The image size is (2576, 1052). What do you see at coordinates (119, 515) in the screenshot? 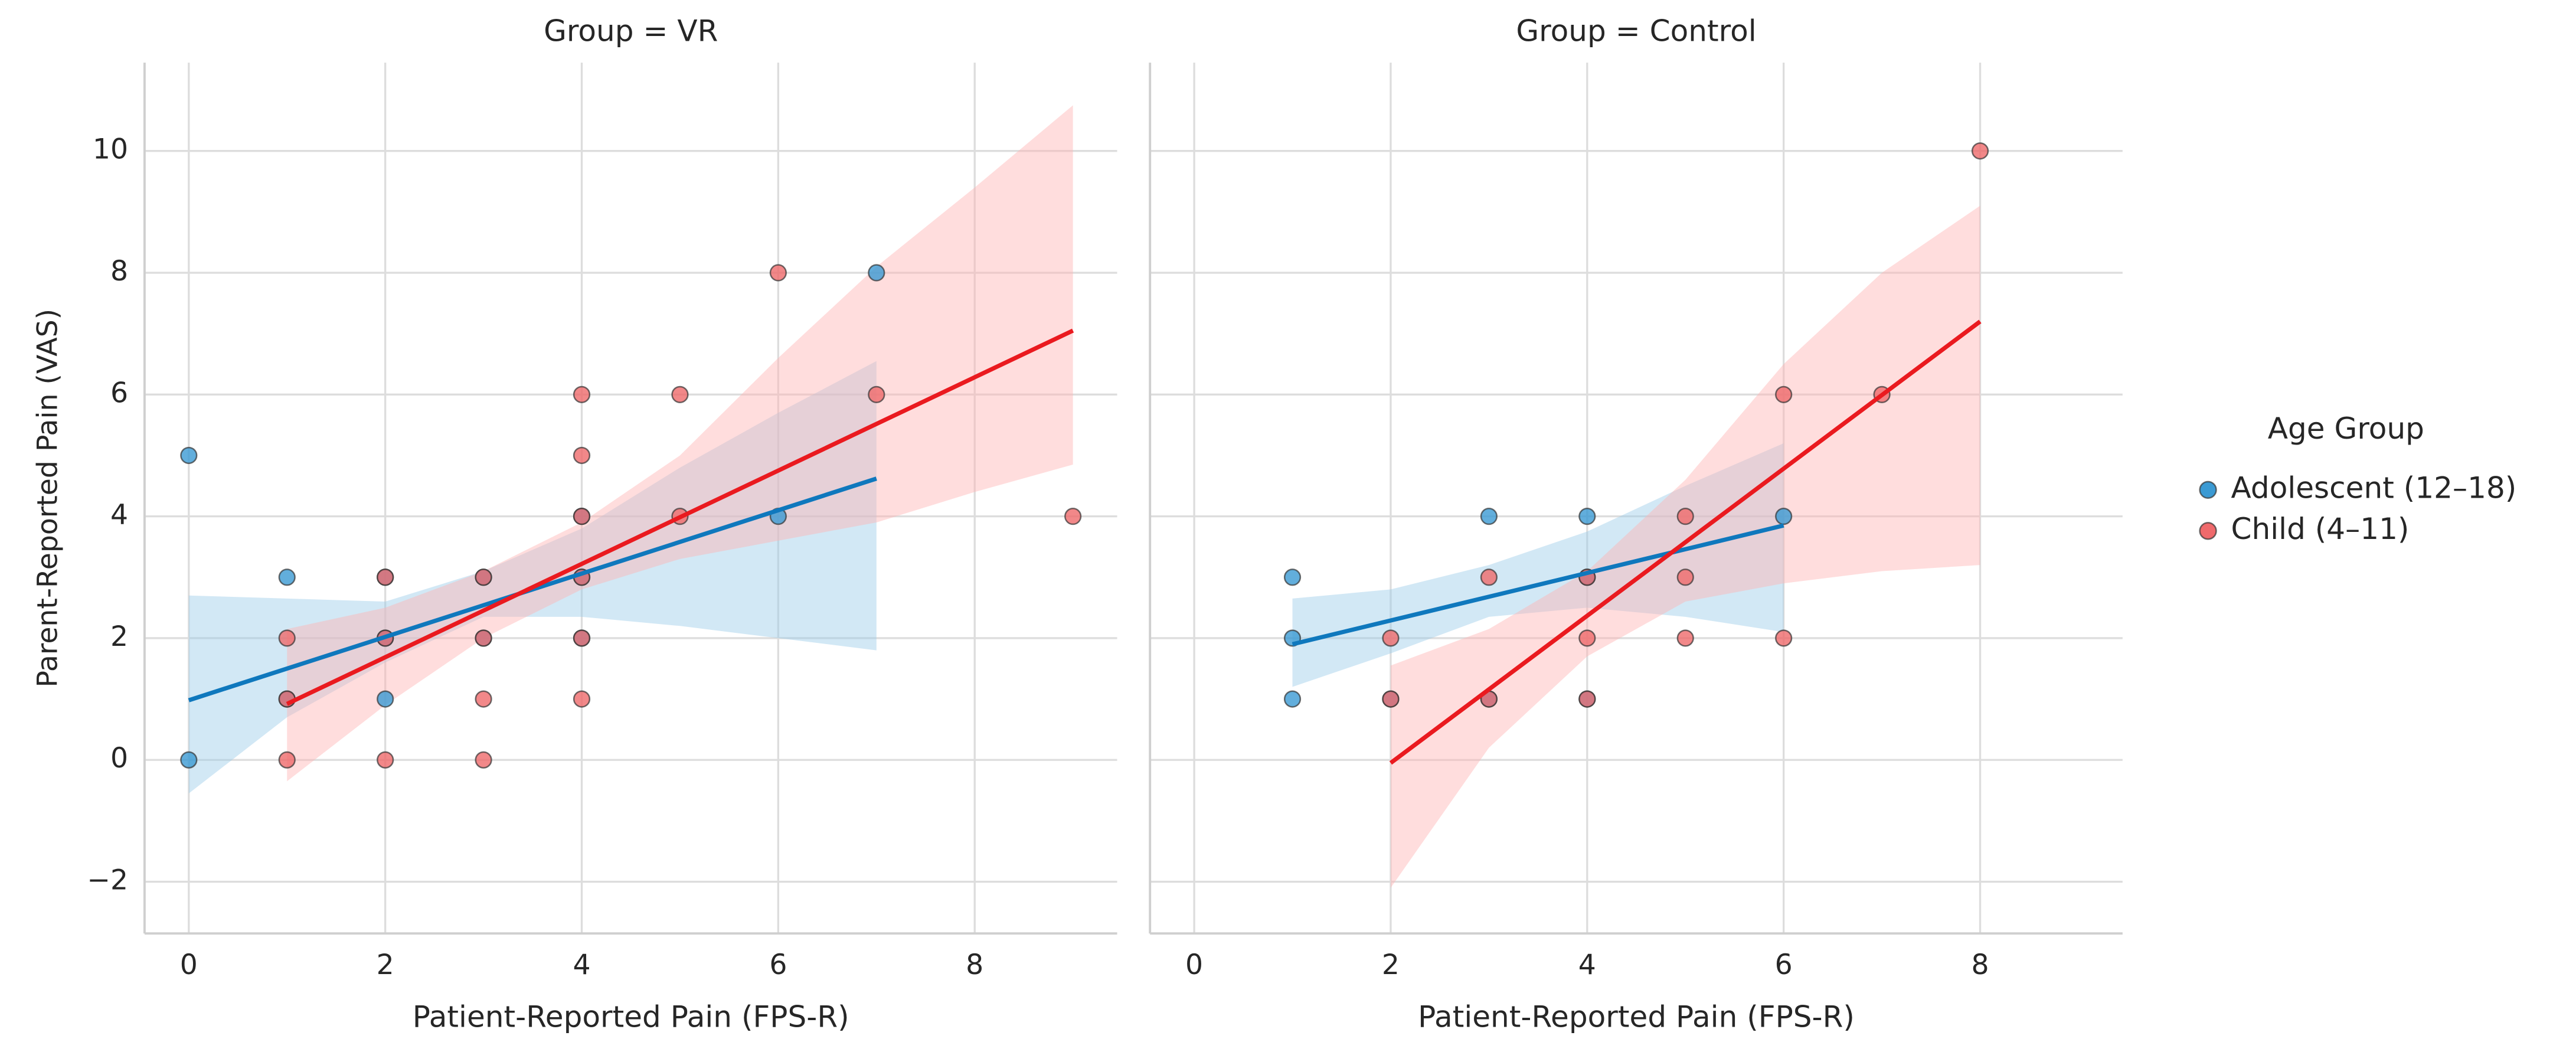
I see `y-tick-label: 4` at bounding box center [119, 515].